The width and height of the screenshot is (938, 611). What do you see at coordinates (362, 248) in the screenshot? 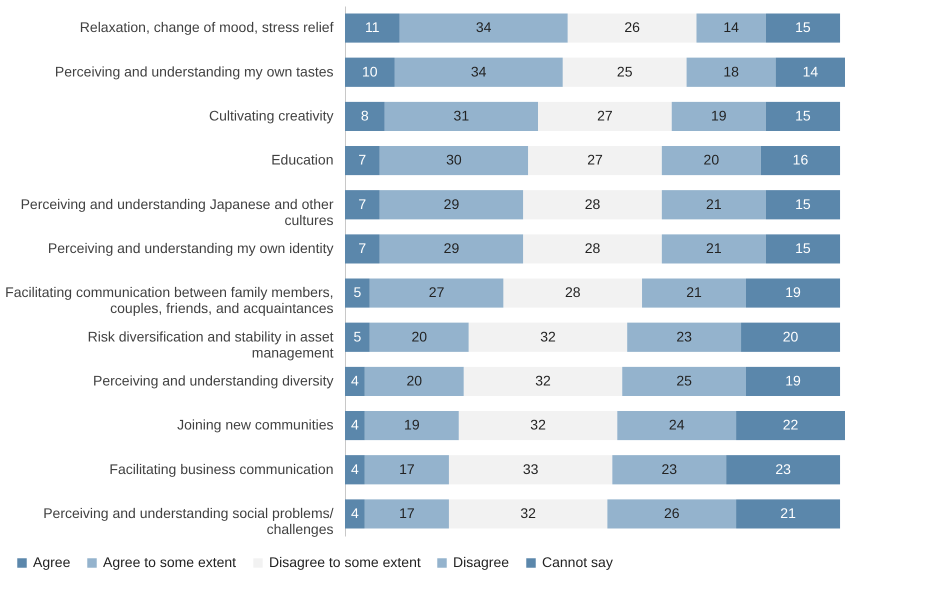
I see `data-label: 7` at bounding box center [362, 248].